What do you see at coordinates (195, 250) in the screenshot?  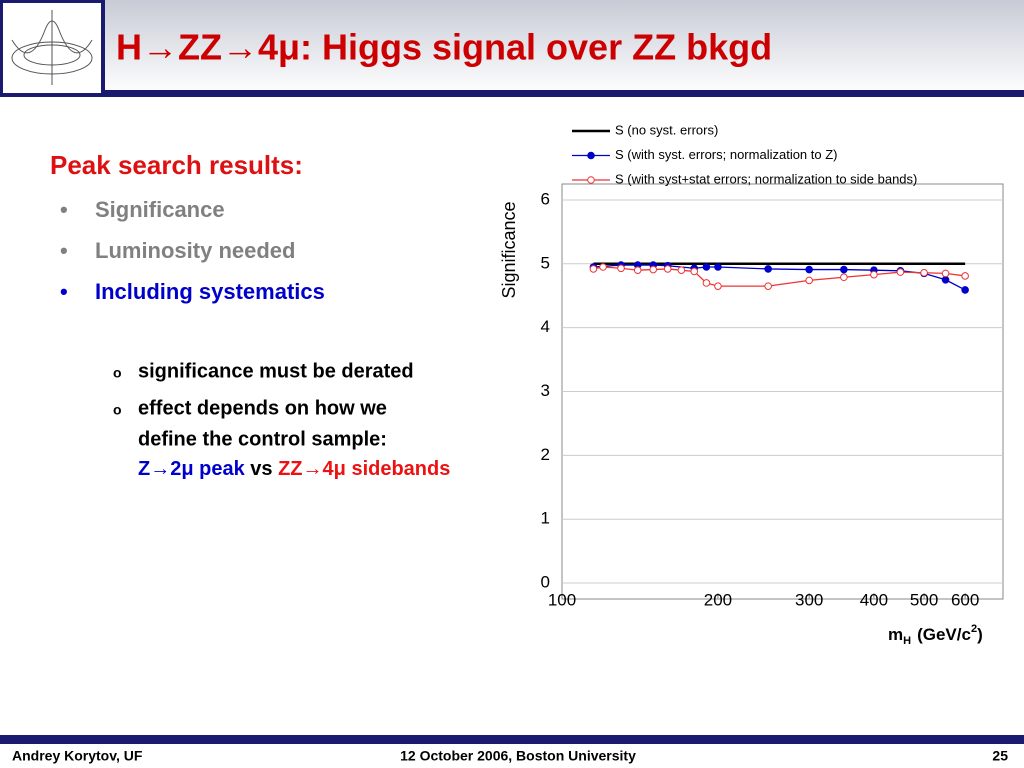 I see `bullet: Luminosity needed` at bounding box center [195, 250].